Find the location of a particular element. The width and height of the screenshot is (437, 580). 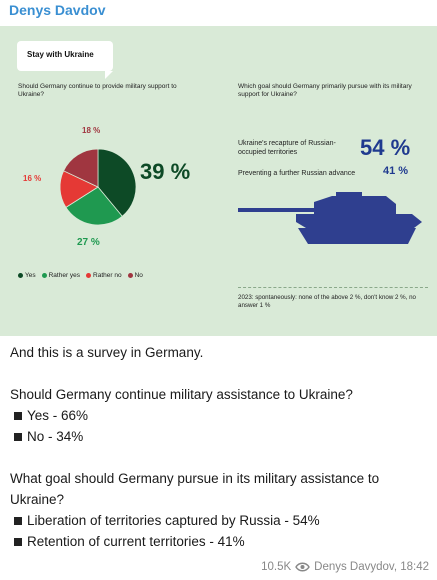

legend-dot-rather-yes is located at coordinates (44, 275).